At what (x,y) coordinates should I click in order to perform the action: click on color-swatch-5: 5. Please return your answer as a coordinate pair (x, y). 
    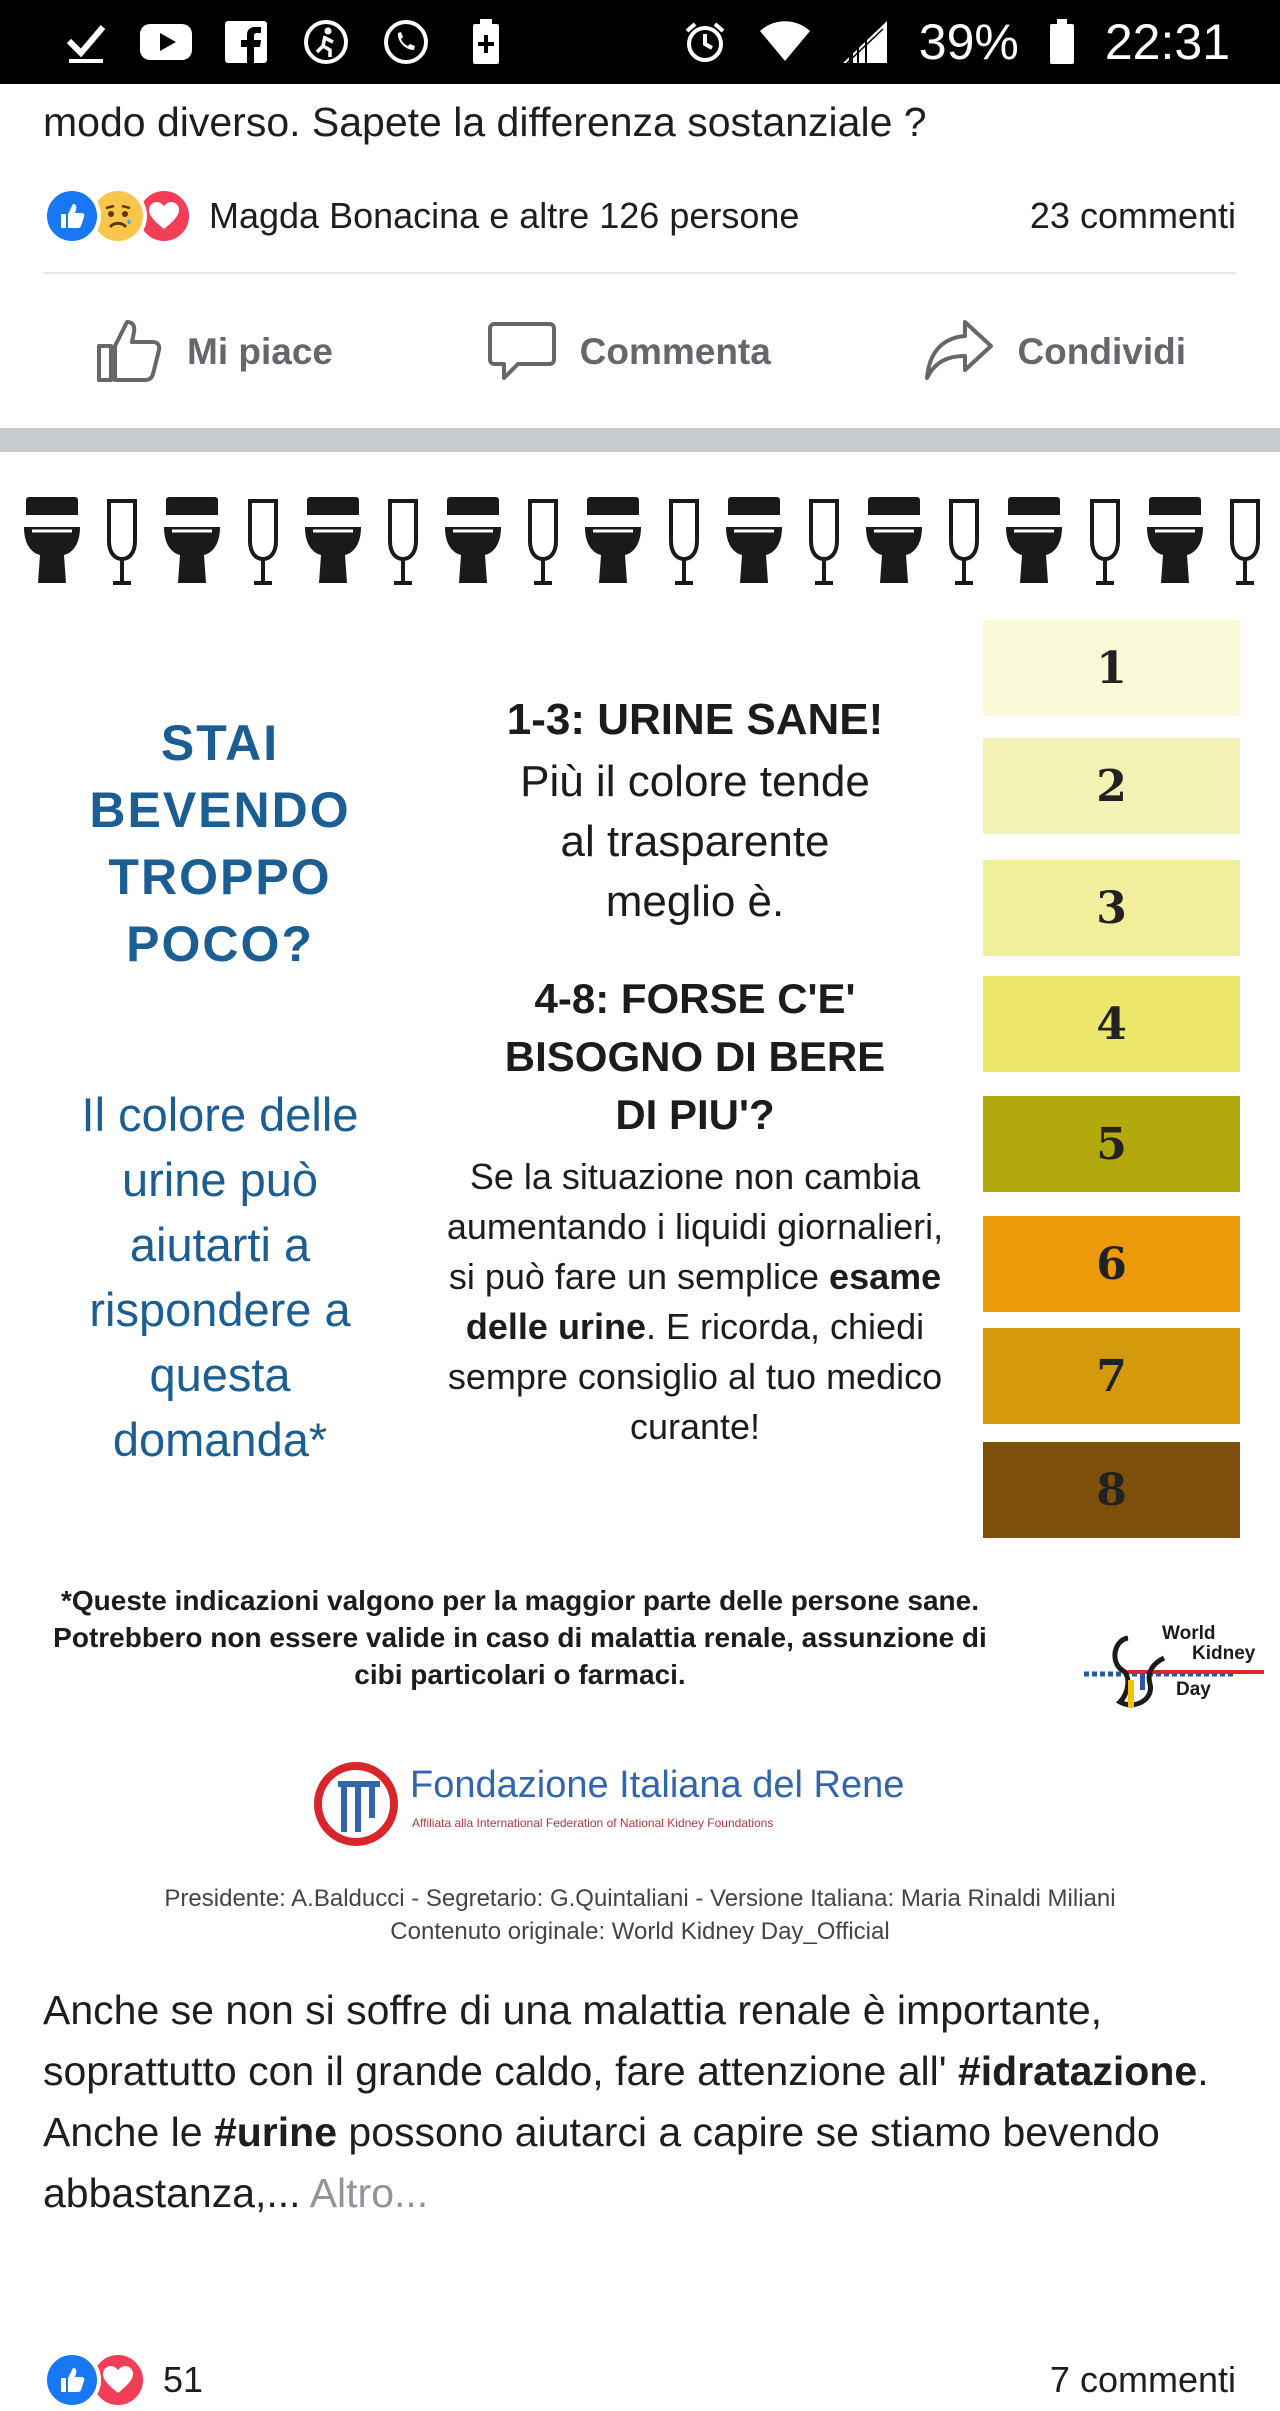
    Looking at the image, I should click on (1111, 1144).